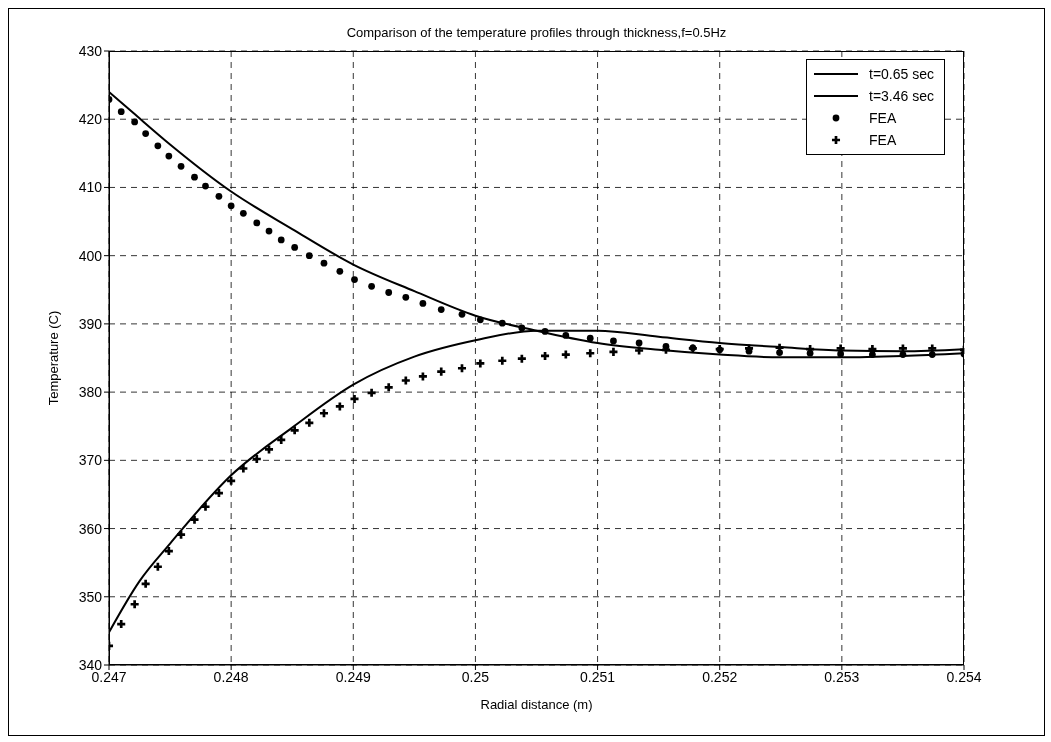  Describe the element at coordinates (901, 74) in the screenshot. I see `legend-label: t=0.65 sec` at that location.